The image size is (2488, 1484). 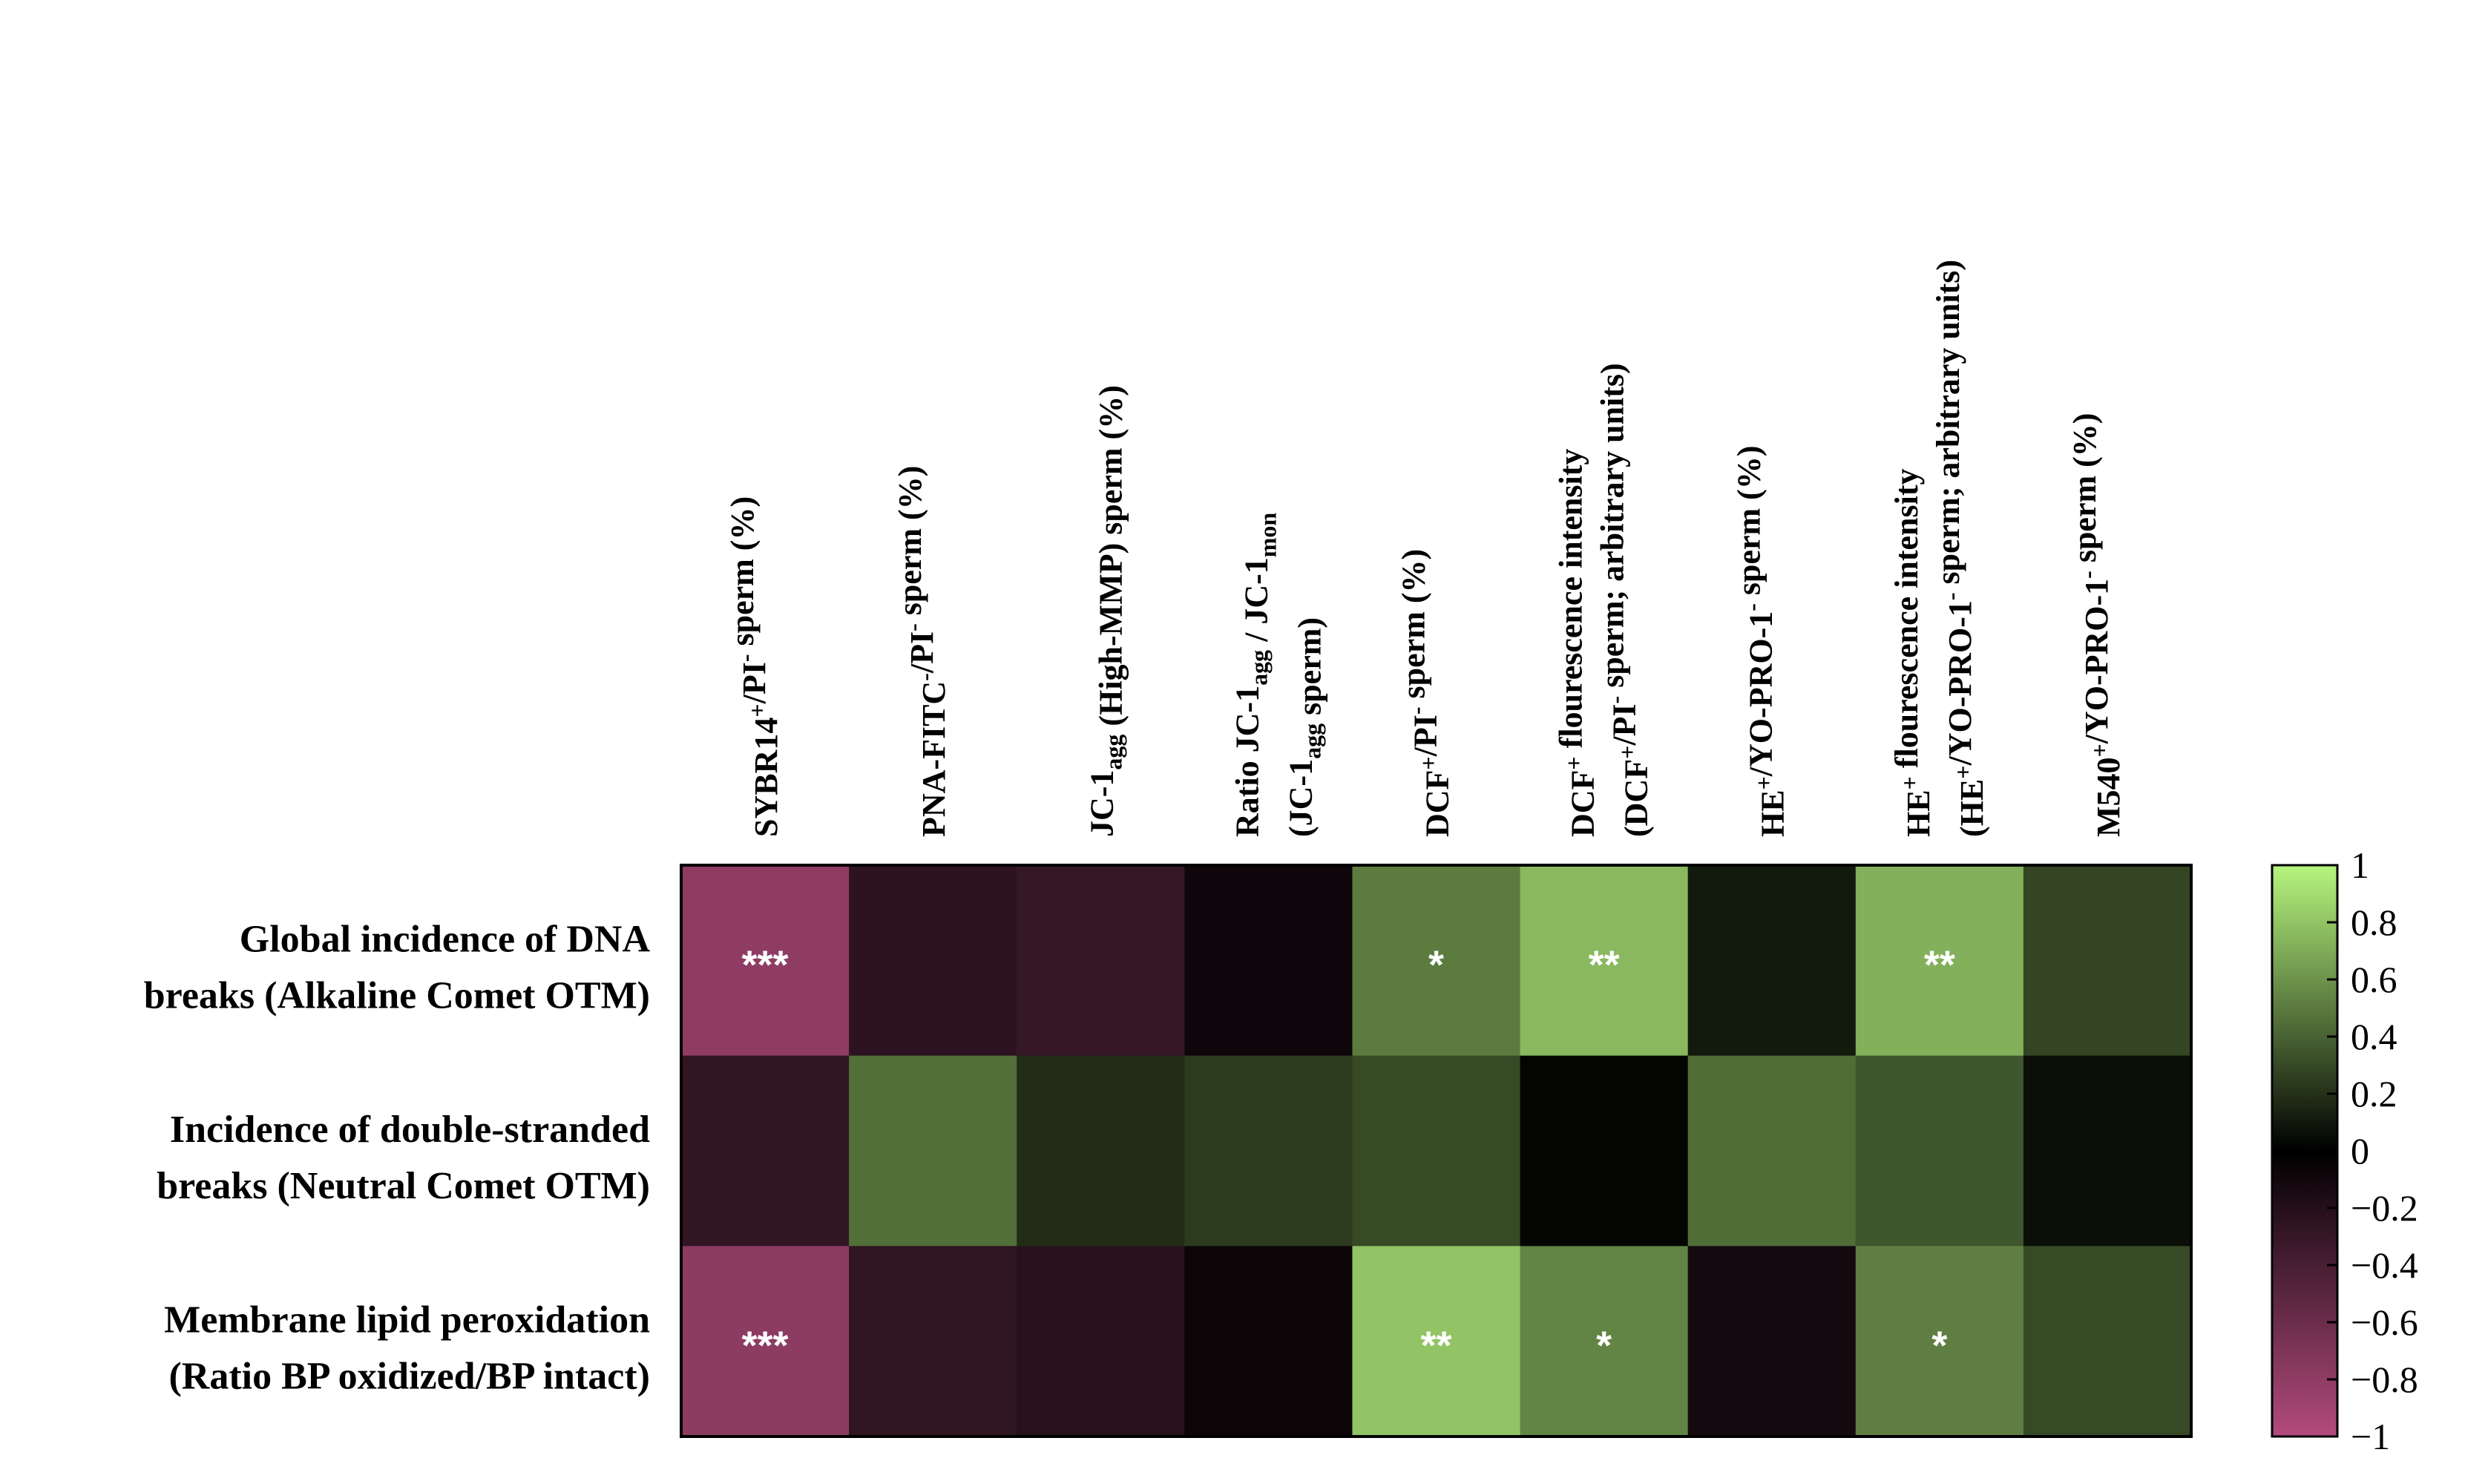 What do you see at coordinates (410, 1130) in the screenshot?
I see `row-label: Incidence of double-stranded` at bounding box center [410, 1130].